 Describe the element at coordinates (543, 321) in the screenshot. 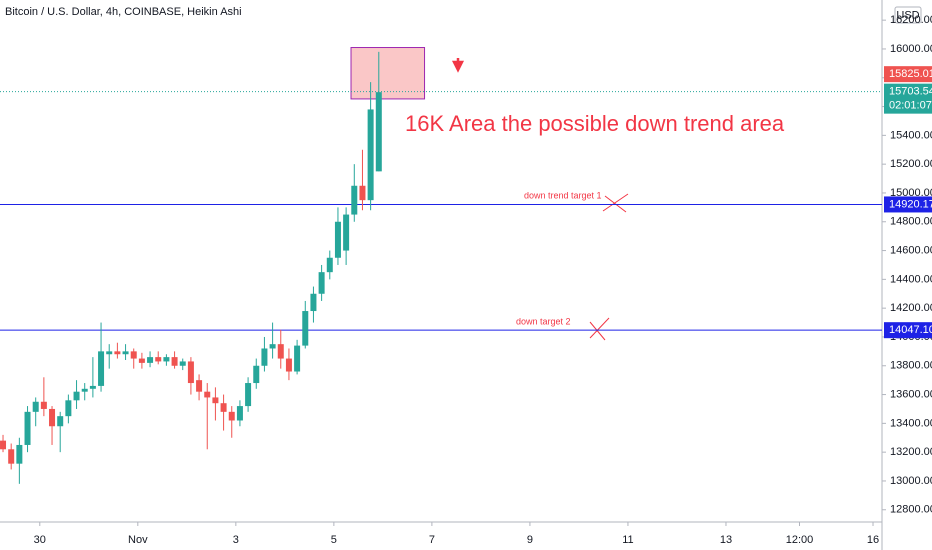

I see `annotation: down target 2` at that location.